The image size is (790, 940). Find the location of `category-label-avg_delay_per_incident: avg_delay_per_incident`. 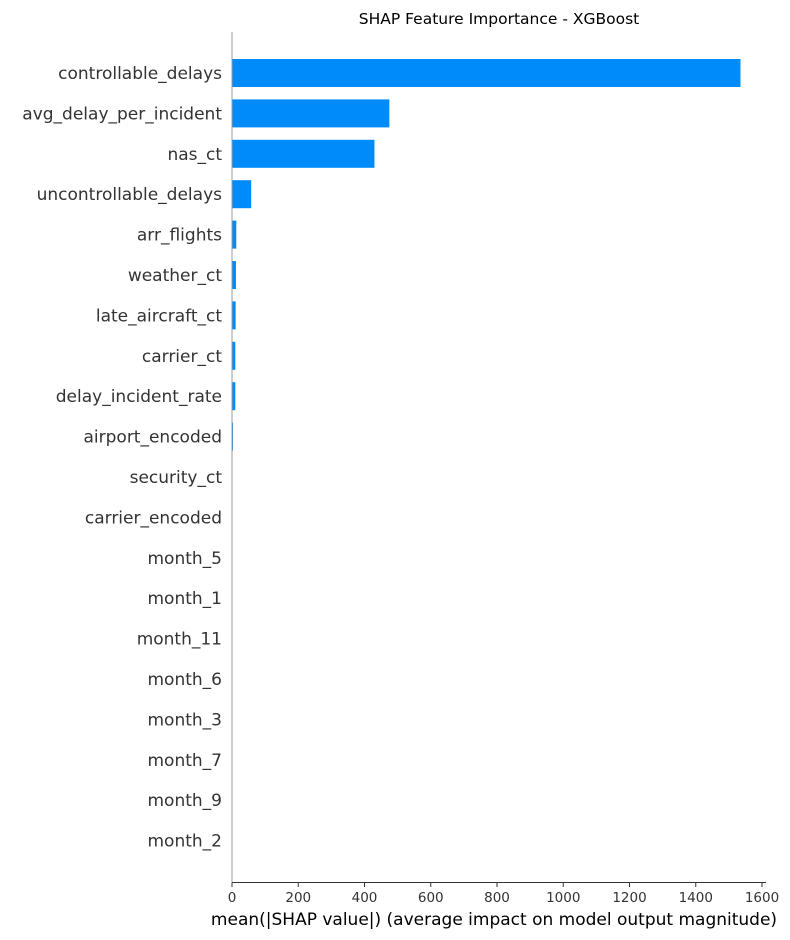

category-label-avg_delay_per_incident: avg_delay_per_incident is located at coordinates (122, 114).